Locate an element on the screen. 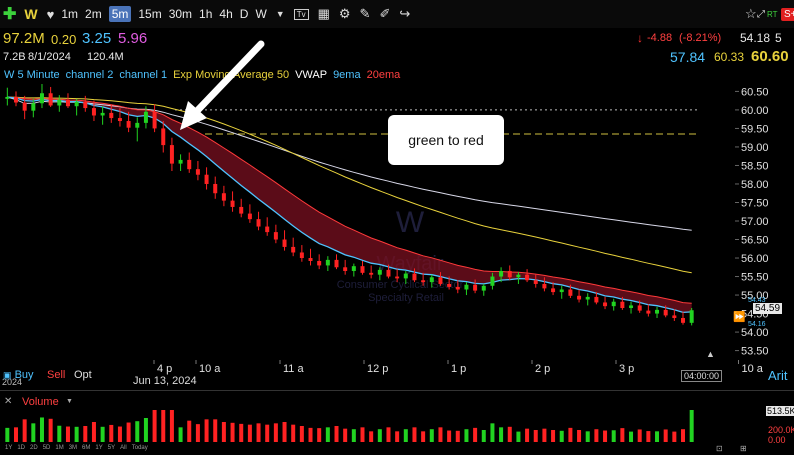 Image resolution: width=794 pixels, height=455 pixels. y-tick-label: 53.50 is located at coordinates (755, 352).